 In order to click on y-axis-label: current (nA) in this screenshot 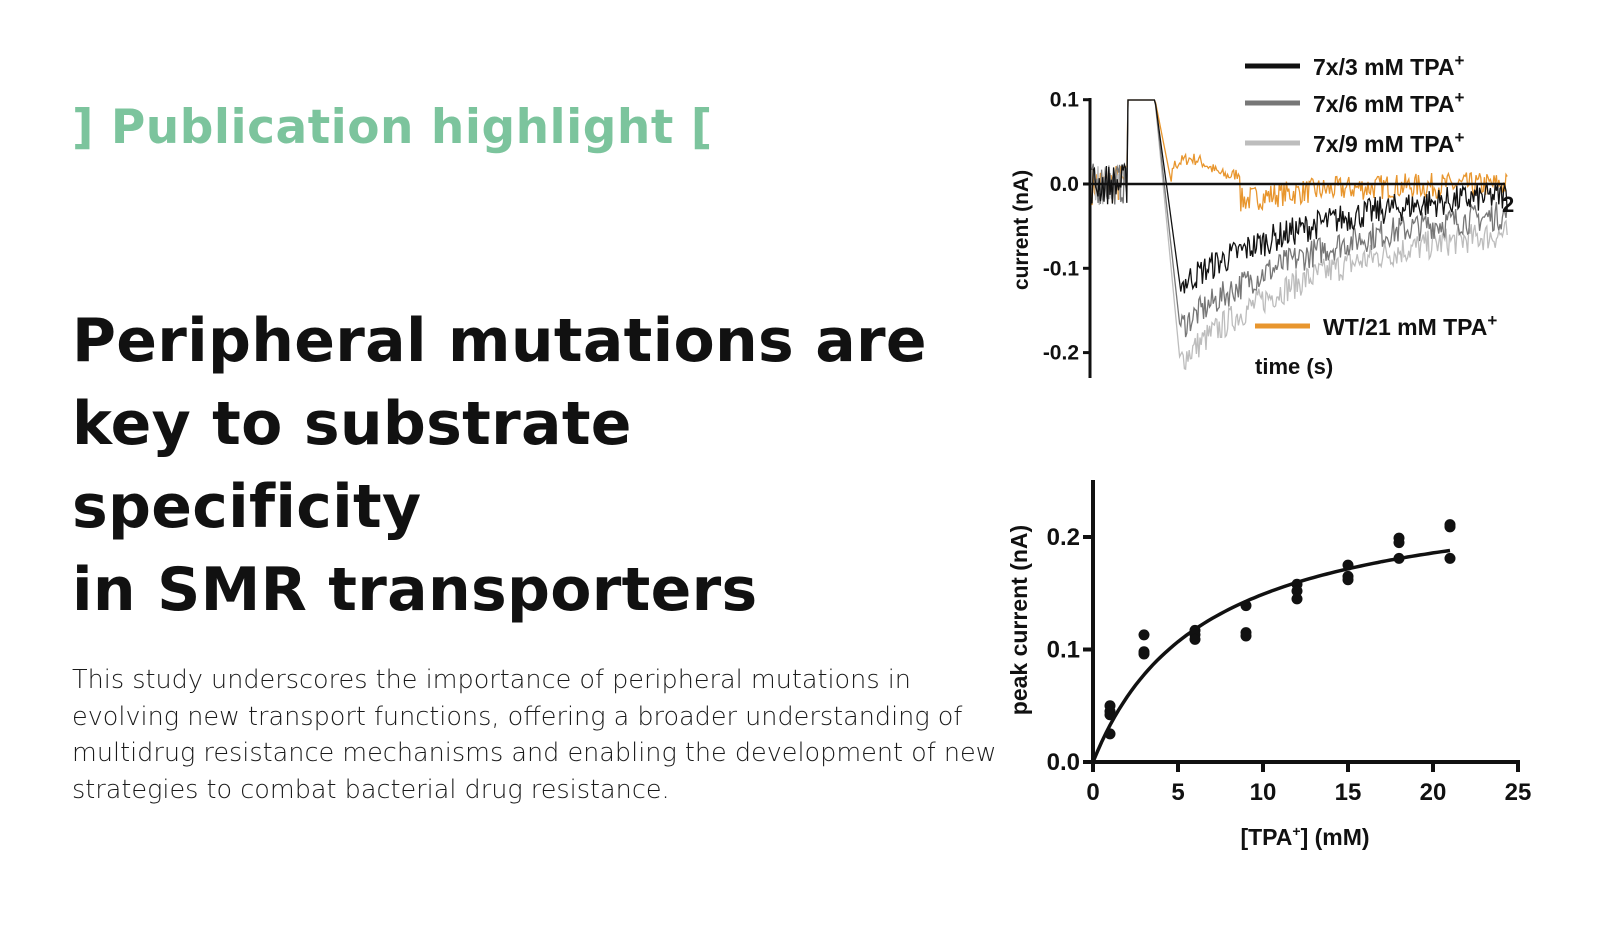, I will do `click(1021, 230)`.